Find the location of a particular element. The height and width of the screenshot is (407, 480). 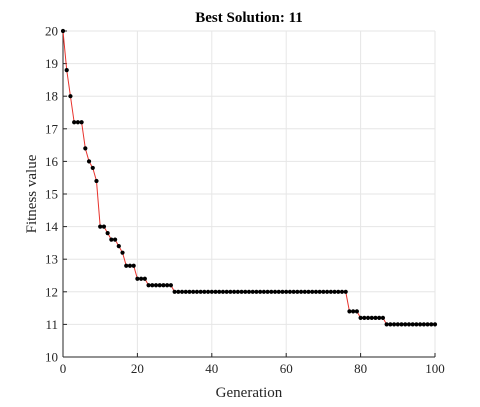

y-tick-label: 12 is located at coordinates (51, 291).